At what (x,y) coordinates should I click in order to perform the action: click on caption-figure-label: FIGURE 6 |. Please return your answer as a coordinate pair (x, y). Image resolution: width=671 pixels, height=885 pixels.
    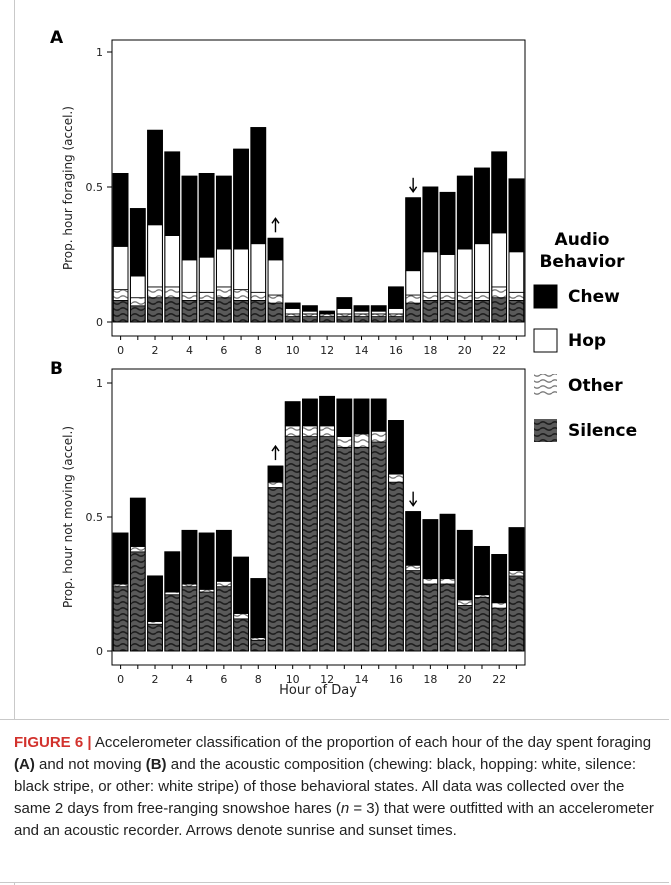
    Looking at the image, I should click on (53, 742).